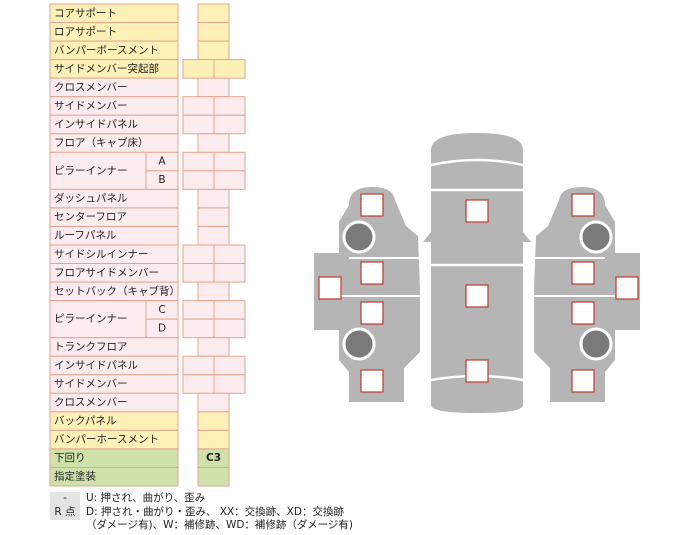 The image size is (692, 535). What do you see at coordinates (85, 236) in the screenshot?
I see `row-label: ルーフパネル` at bounding box center [85, 236].